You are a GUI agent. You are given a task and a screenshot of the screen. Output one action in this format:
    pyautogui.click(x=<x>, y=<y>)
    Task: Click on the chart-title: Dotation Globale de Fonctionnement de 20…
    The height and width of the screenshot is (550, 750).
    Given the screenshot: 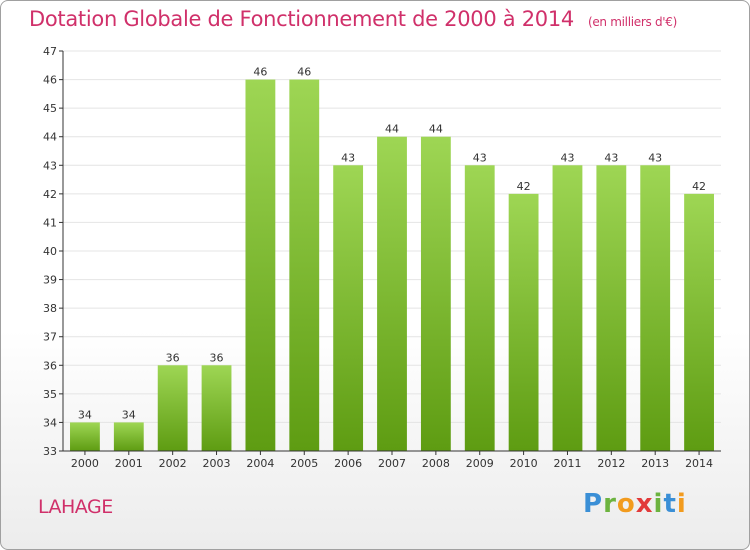 What is the action you would take?
    pyautogui.click(x=353, y=19)
    